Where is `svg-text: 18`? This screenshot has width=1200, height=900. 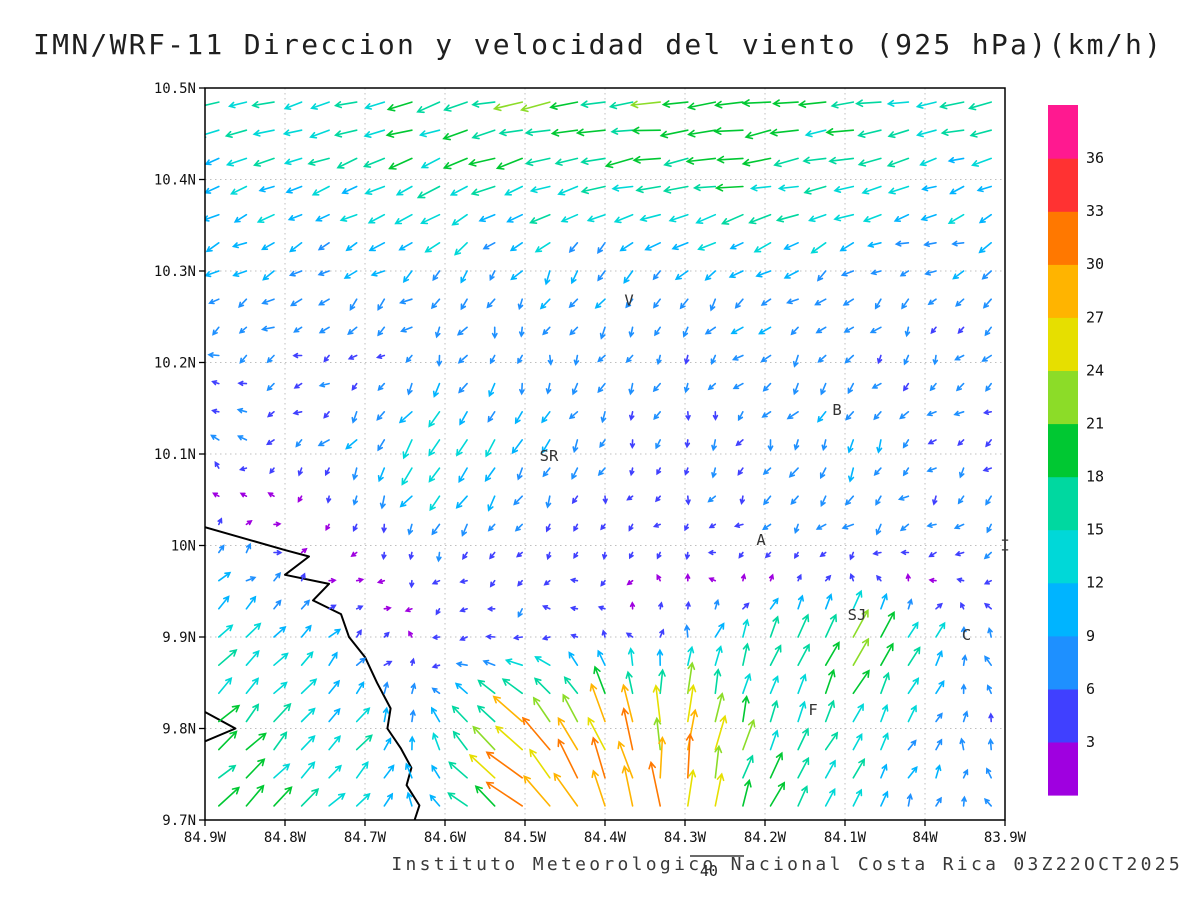 svg-text: 18 is located at coordinates (1095, 477).